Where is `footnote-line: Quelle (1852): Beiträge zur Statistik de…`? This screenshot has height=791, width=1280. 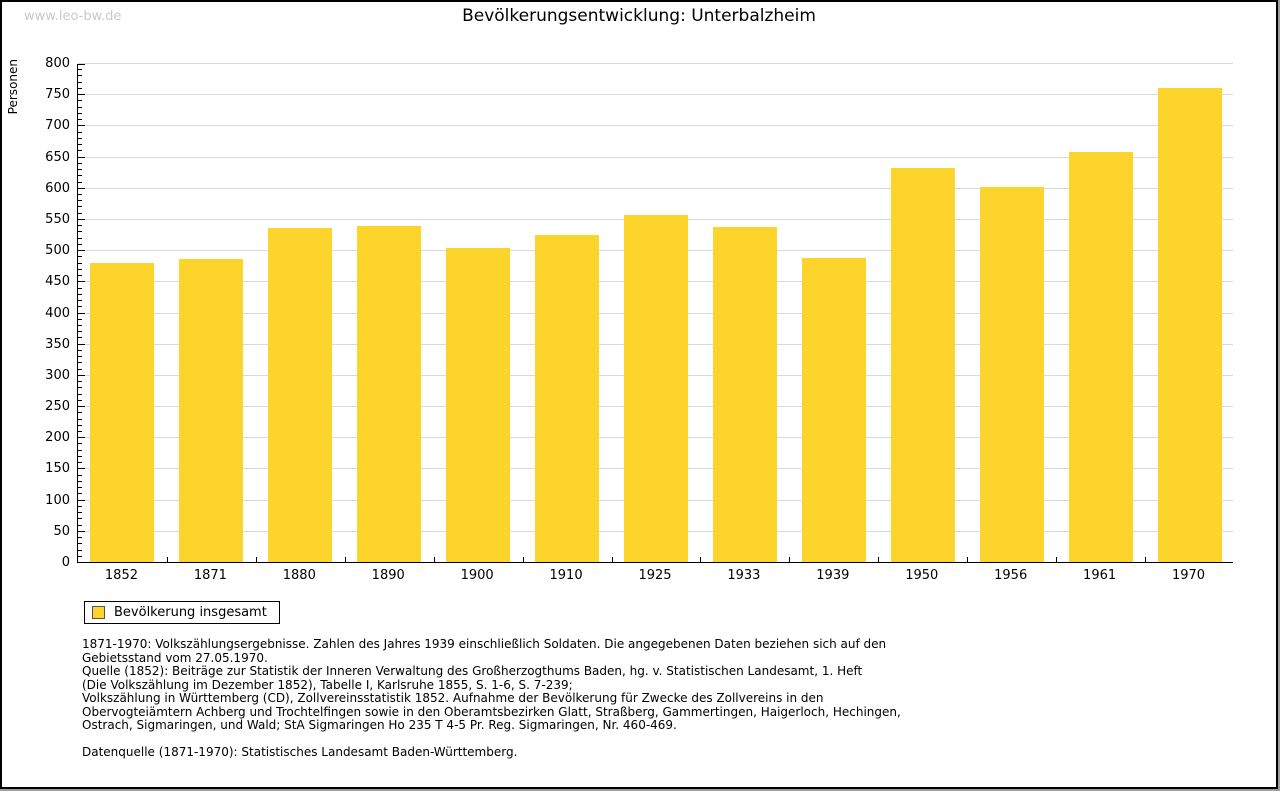
footnote-line: Quelle (1852): Beiträge zur Statistik de… is located at coordinates (472, 671).